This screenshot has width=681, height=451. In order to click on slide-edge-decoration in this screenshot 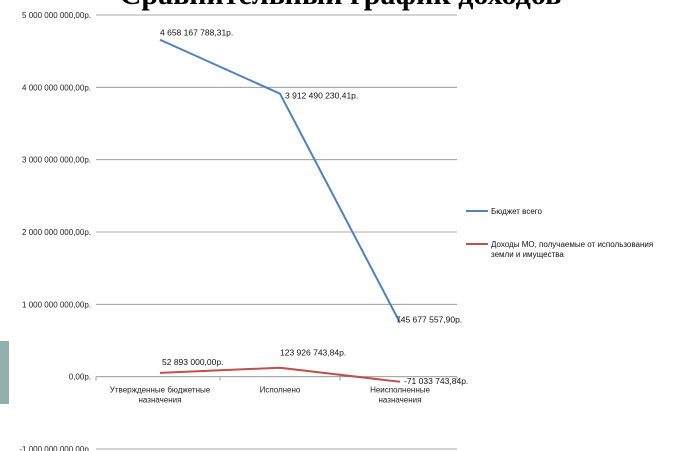, I will do `click(4, 372)`.